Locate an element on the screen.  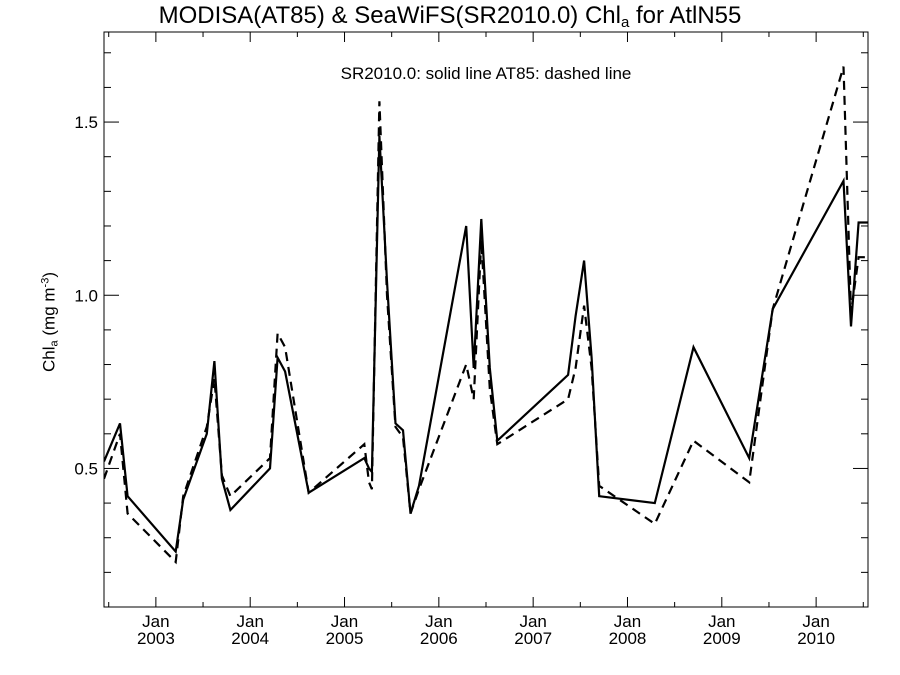
y-axis-label: Chla (mg m-3) is located at coordinates (50, 322).